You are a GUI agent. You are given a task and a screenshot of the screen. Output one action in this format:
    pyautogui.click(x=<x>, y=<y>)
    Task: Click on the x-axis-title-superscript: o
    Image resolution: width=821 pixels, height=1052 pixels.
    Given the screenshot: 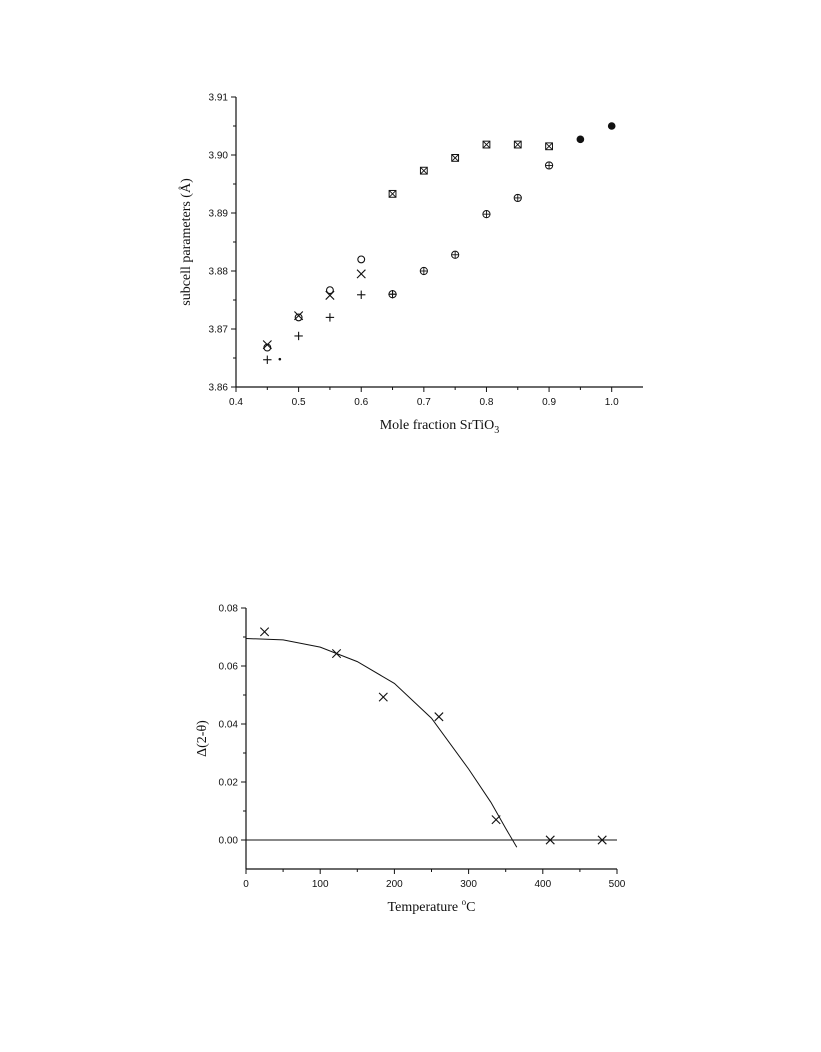 What is the action you would take?
    pyautogui.click(x=464, y=902)
    